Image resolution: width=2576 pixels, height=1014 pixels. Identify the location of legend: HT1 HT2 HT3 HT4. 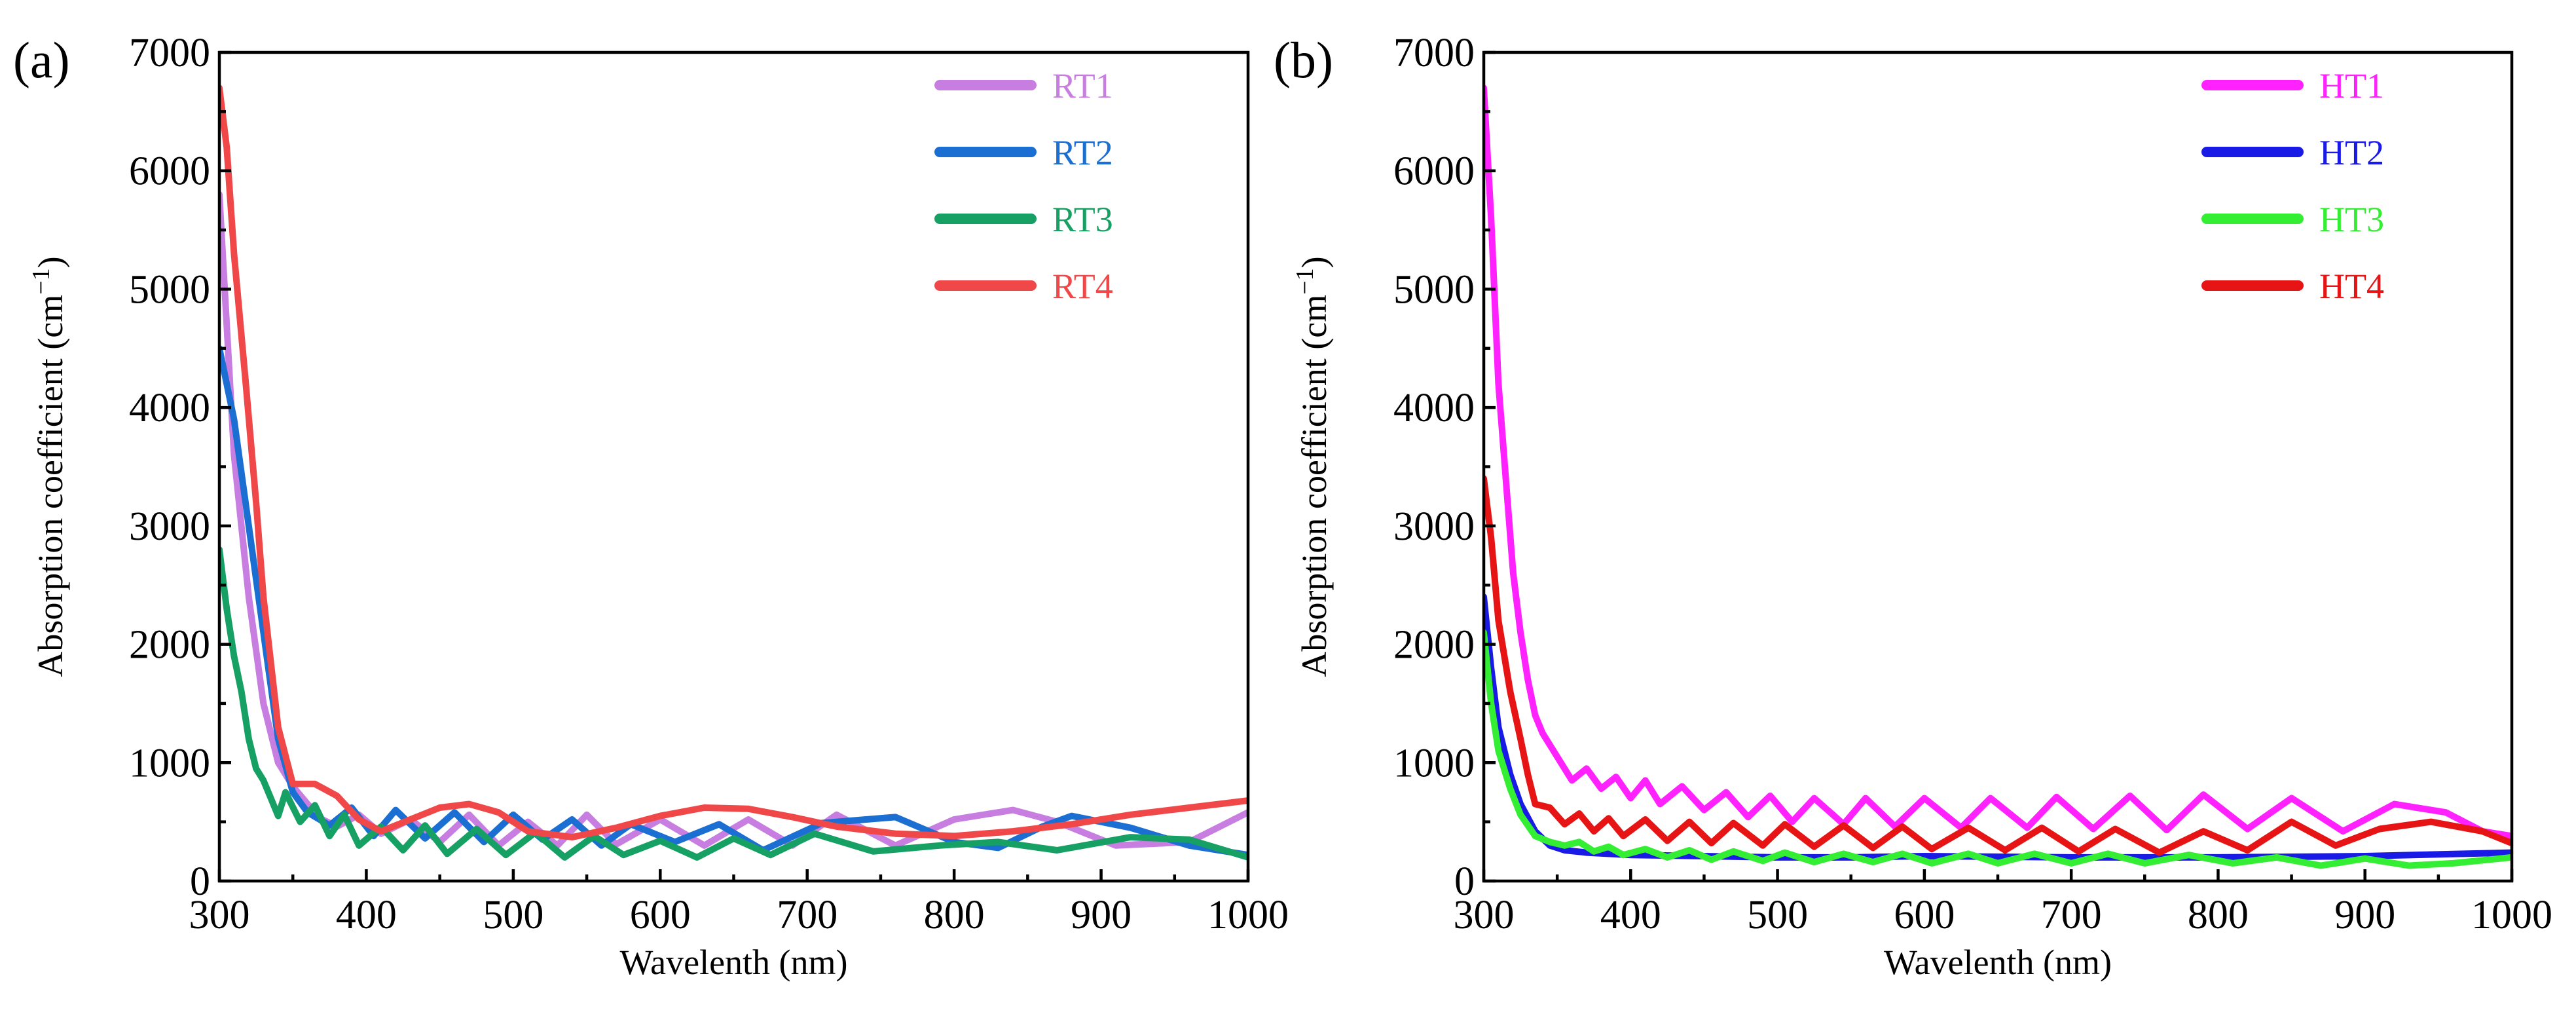
(2292, 186).